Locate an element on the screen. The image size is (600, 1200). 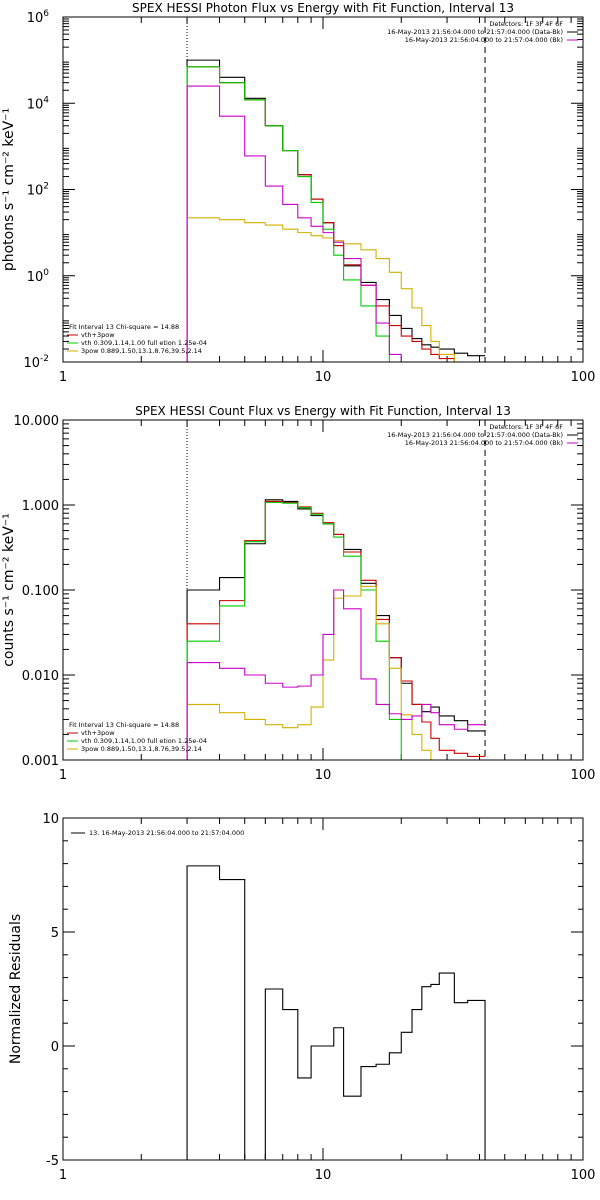
y-axis-label: photons s⁻¹ cm⁻² keV⁻¹ is located at coordinates (9, 189).